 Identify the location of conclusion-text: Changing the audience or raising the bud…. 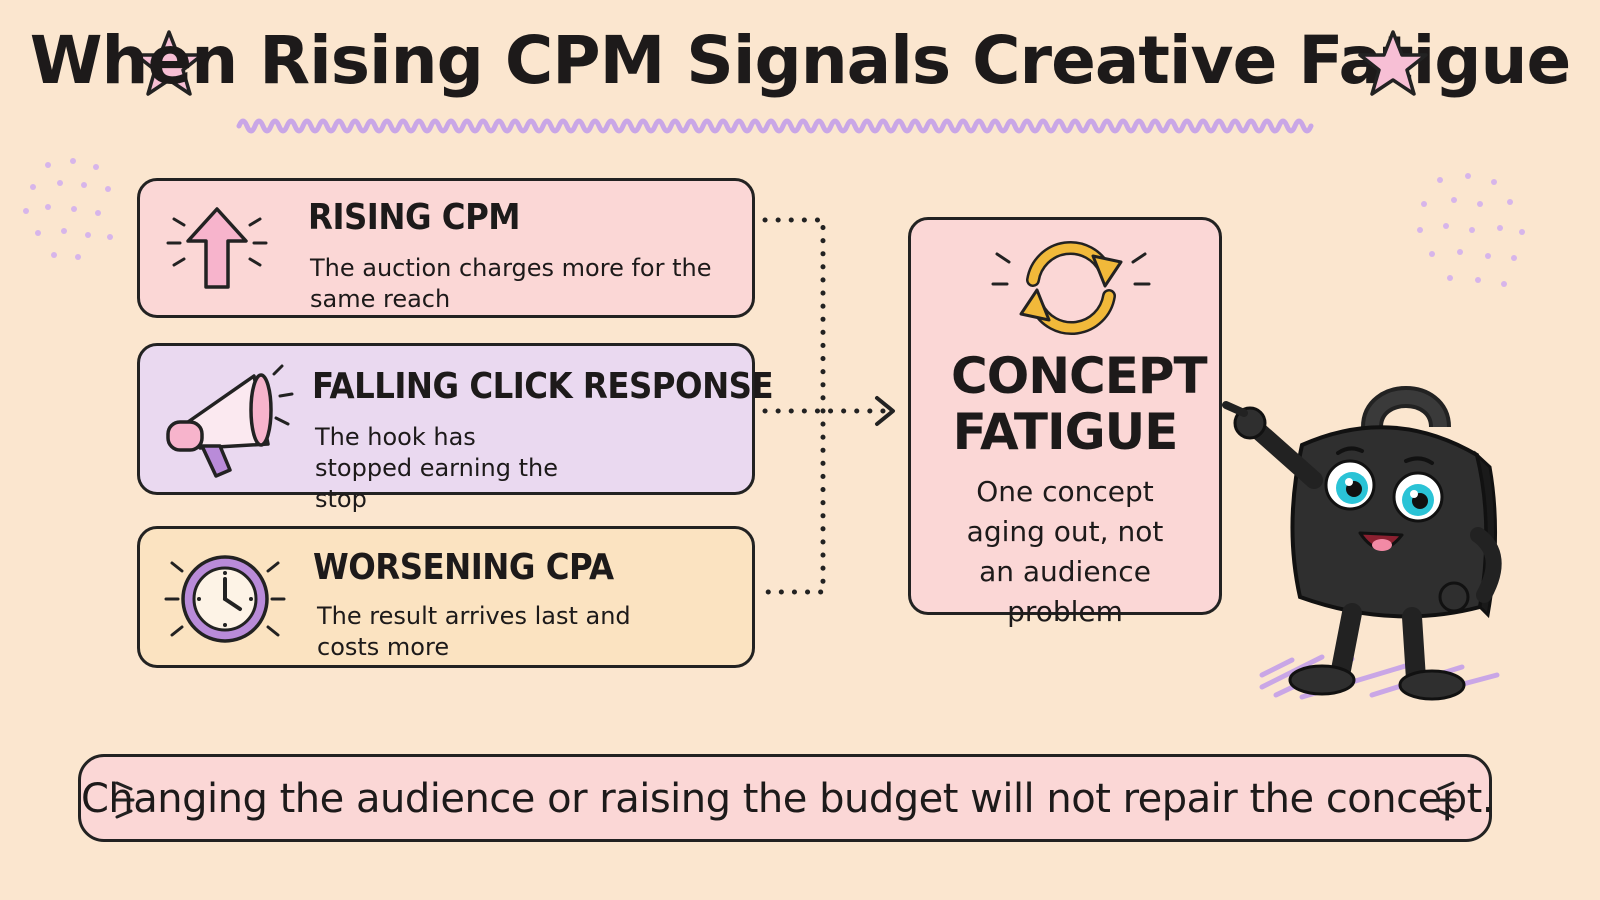
(788, 799).